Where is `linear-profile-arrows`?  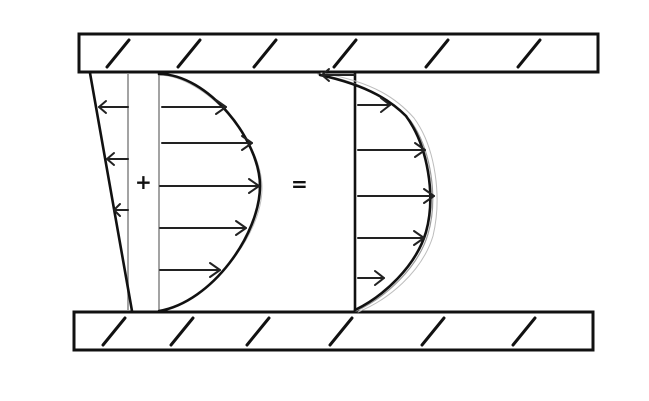 linear-profile-arrows is located at coordinates (113, 158).